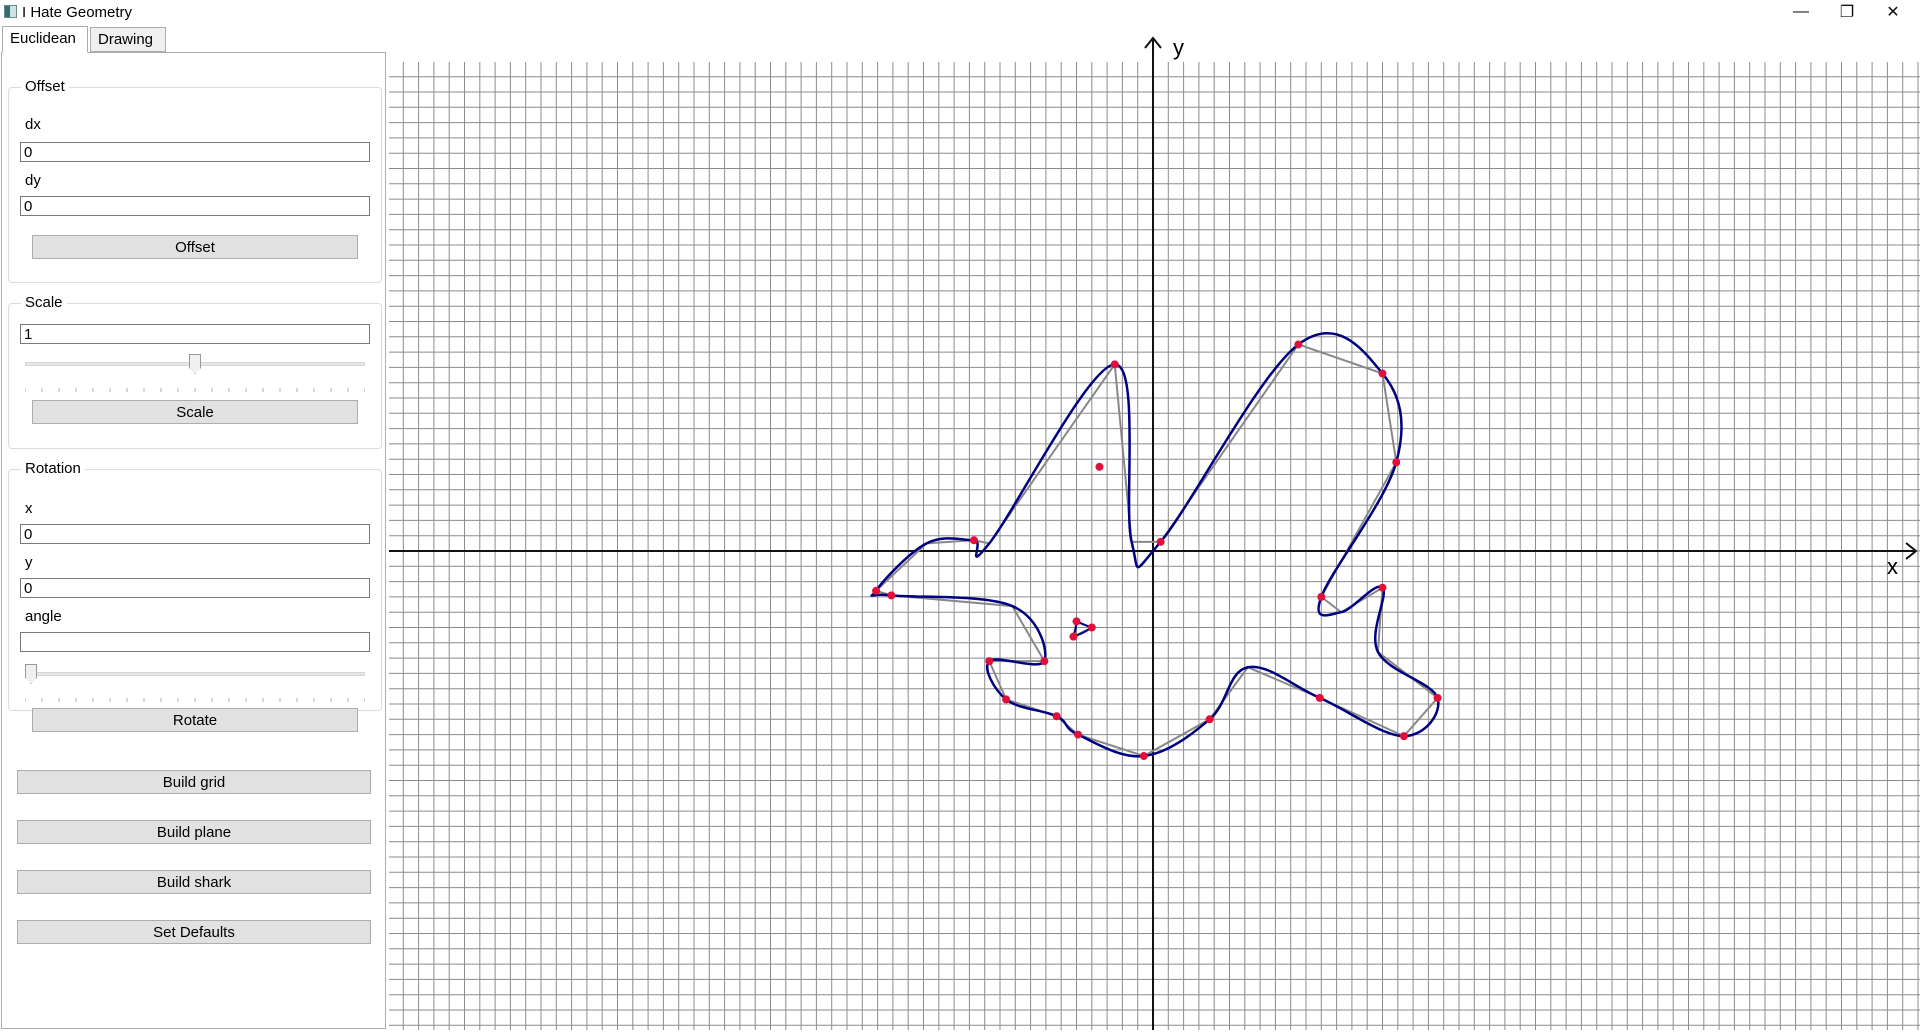 Image resolution: width=1920 pixels, height=1034 pixels. Describe the element at coordinates (195, 642) in the screenshot. I see `angle-input` at that location.